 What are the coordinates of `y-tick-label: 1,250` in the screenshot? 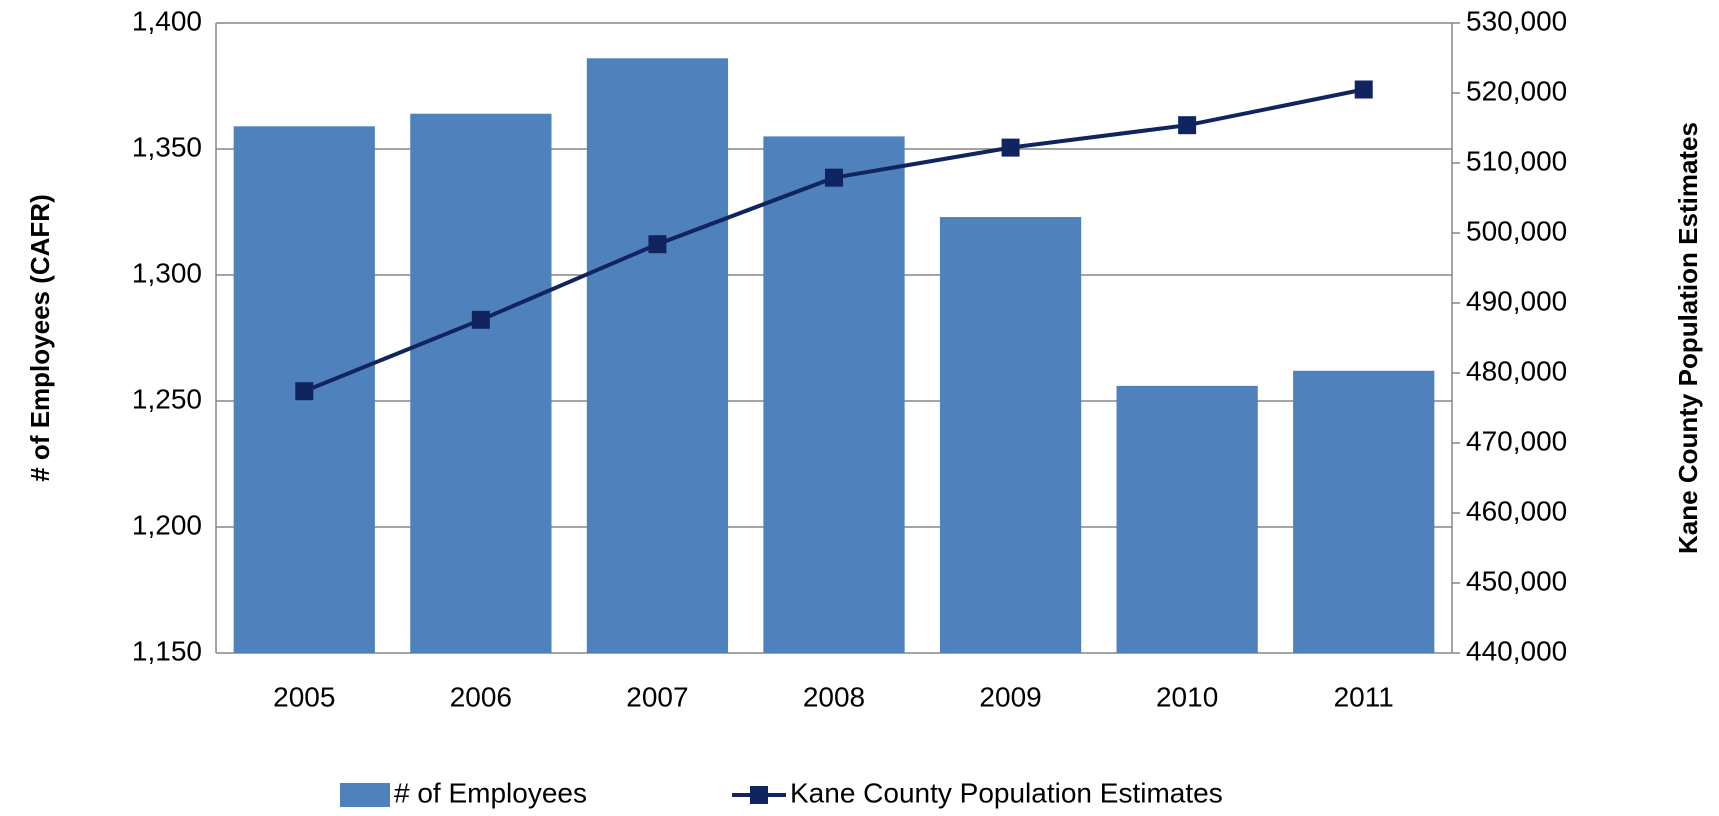 It's located at (167, 398).